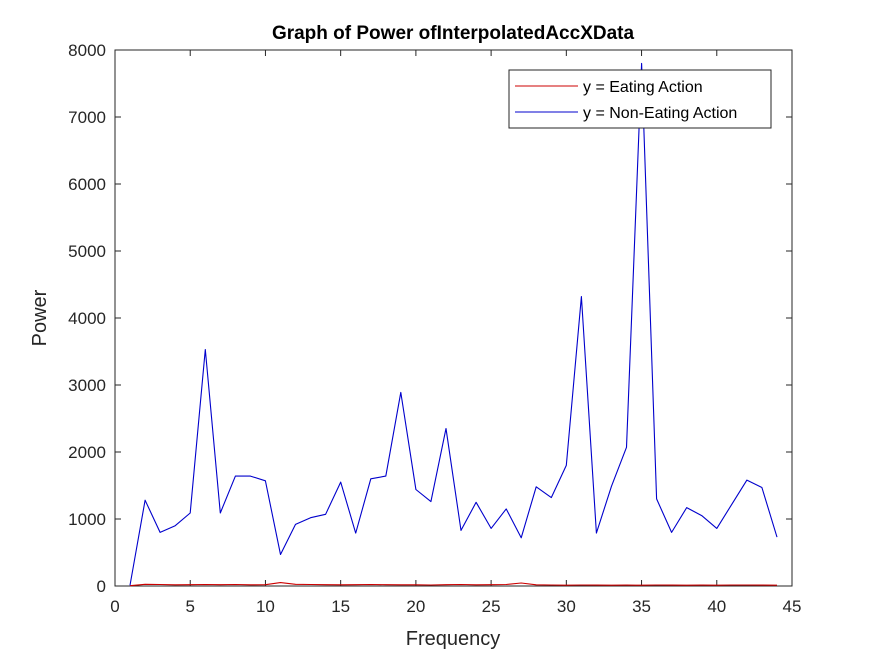 The image size is (875, 656). Describe the element at coordinates (455, 606) in the screenshot. I see `x-tick-labels: 0 5 10 15 20 25 30 35 40 45` at that location.